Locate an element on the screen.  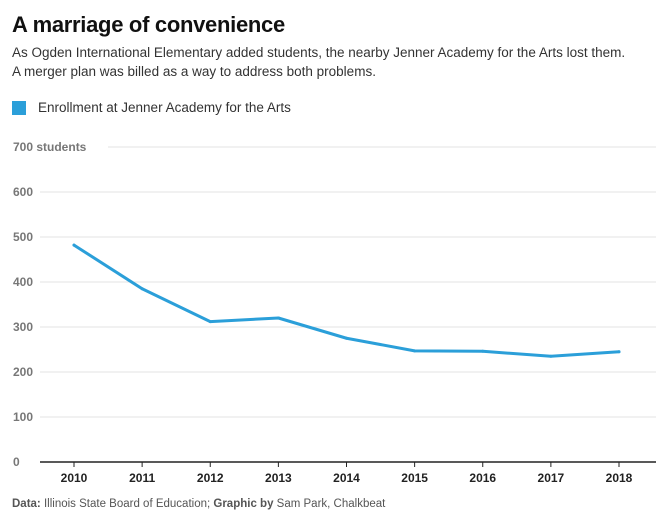
y-tick-label: 100 is located at coordinates (23, 417).